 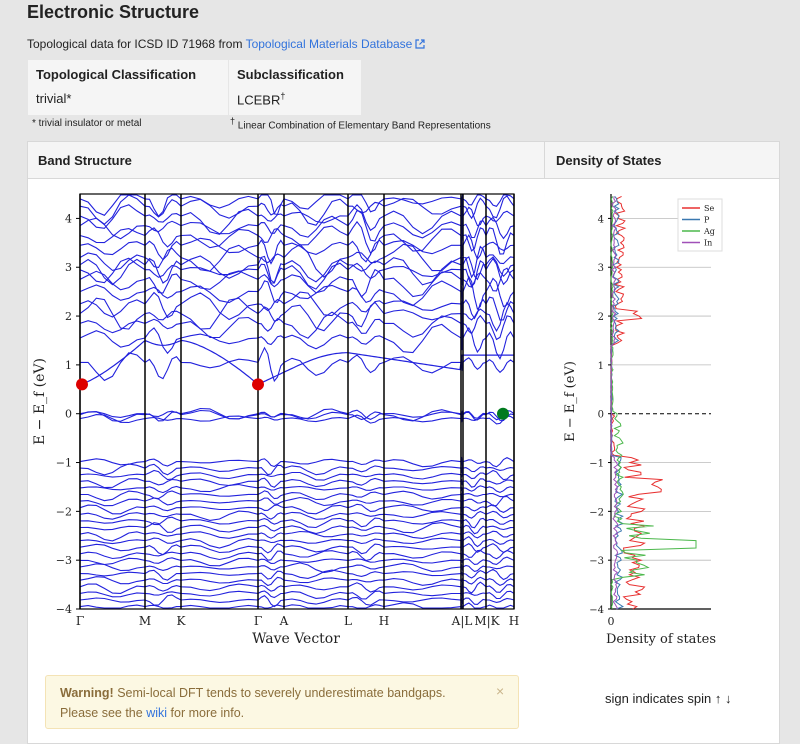 What do you see at coordinates (296, 639) in the screenshot?
I see `x-axis-label: Wave Vector` at bounding box center [296, 639].